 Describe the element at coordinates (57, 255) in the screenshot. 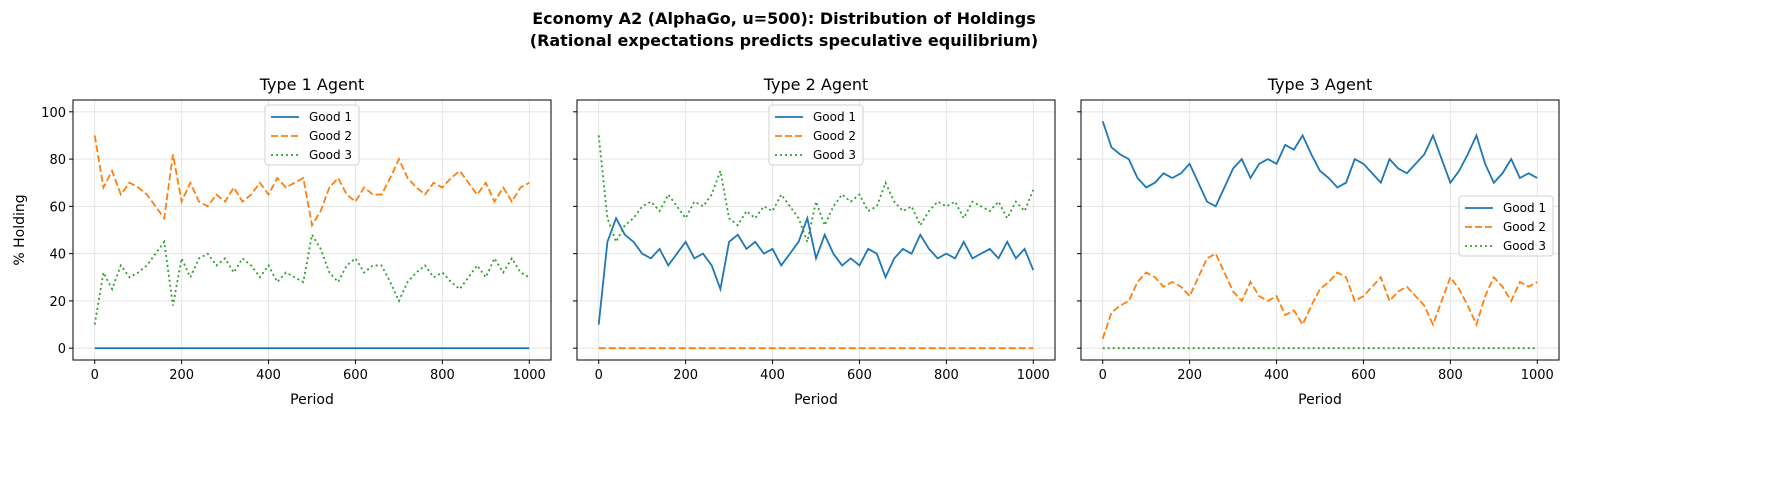

I see `y-tick-label: 40` at that location.